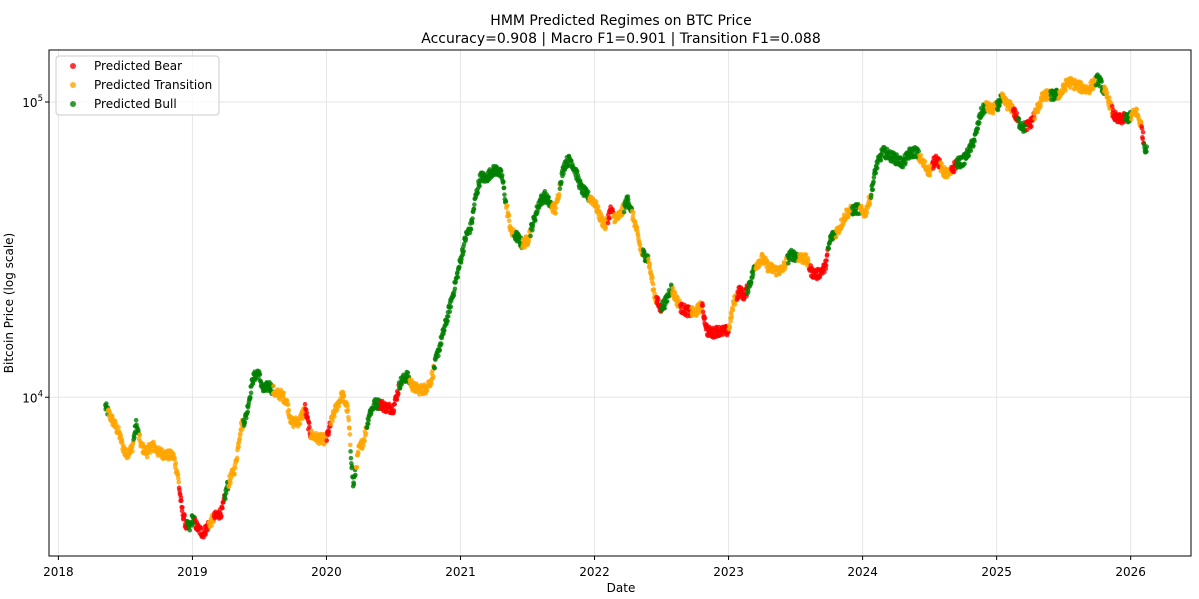 Image resolution: width=1199 pixels, height=599 pixels. I want to click on legend-marker-transition, so click(73, 85).